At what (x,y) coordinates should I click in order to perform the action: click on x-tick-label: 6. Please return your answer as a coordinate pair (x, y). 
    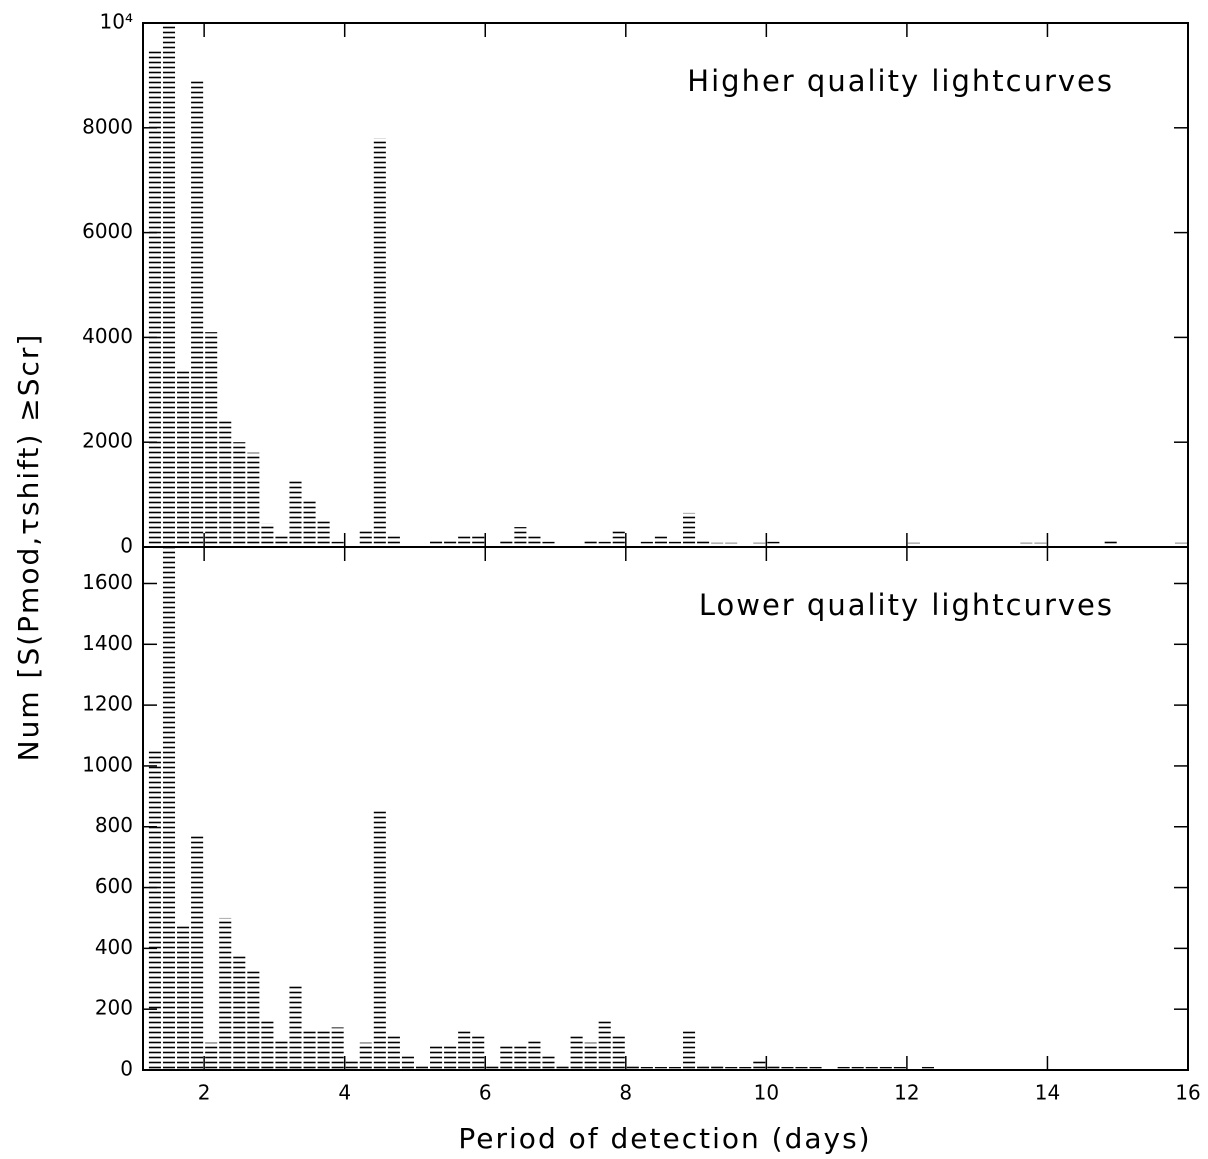
    Looking at the image, I should click on (485, 1093).